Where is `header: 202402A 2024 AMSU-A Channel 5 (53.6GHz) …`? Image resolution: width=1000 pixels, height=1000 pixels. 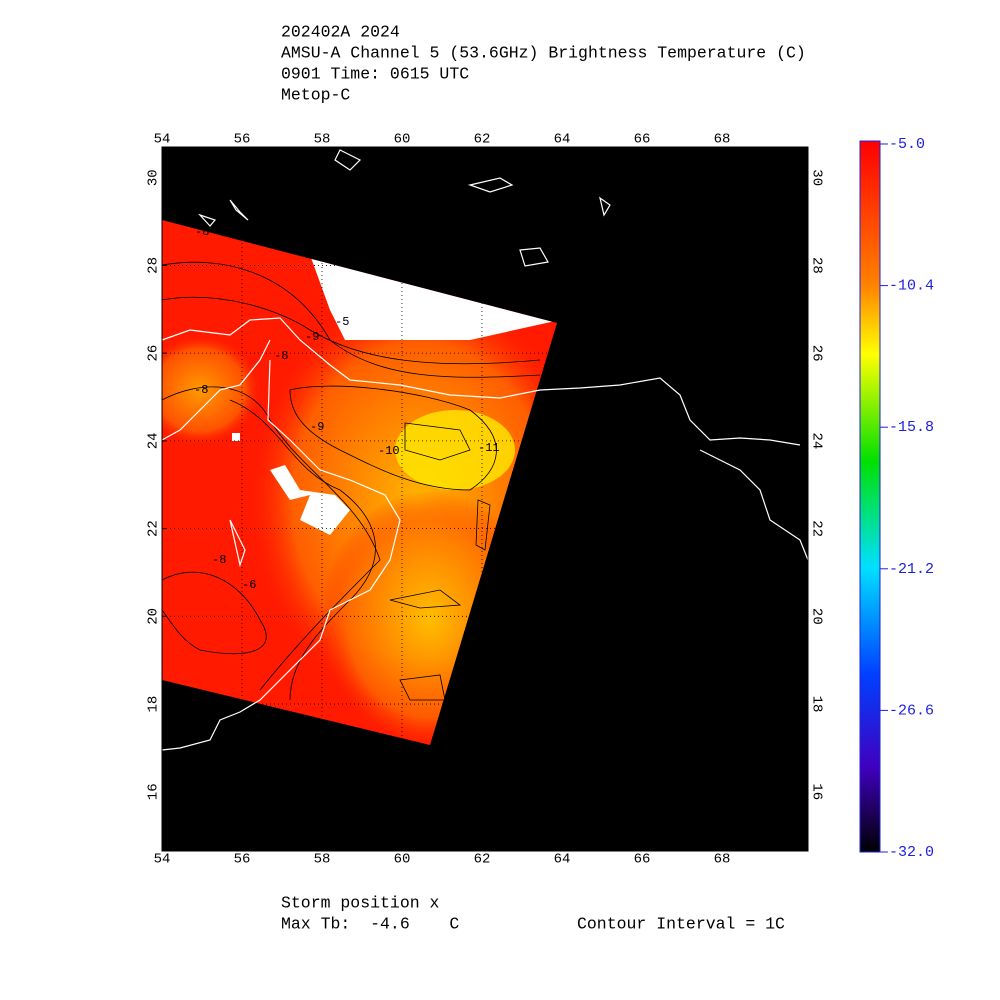 header: 202402A 2024 AMSU-A Channel 5 (53.6GHz) … is located at coordinates (543, 63).